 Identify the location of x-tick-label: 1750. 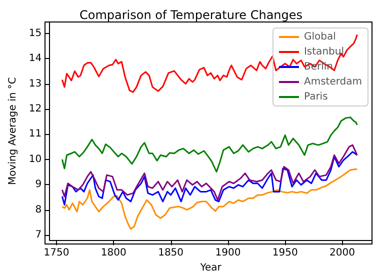
(57, 253).